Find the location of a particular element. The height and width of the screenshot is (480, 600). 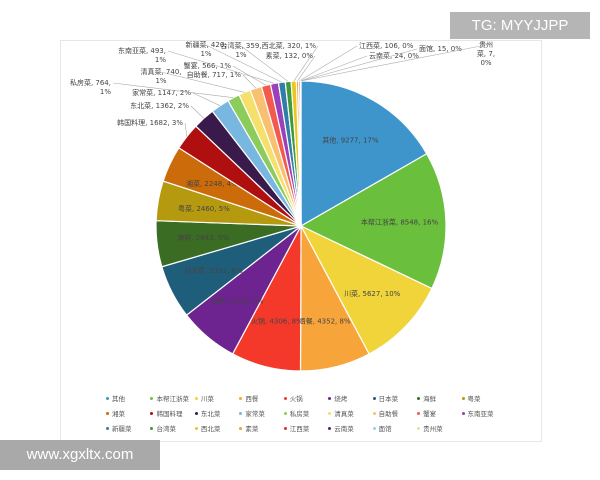

slice-label: 东北菜, 1362, 2% is located at coordinates (159, 105).